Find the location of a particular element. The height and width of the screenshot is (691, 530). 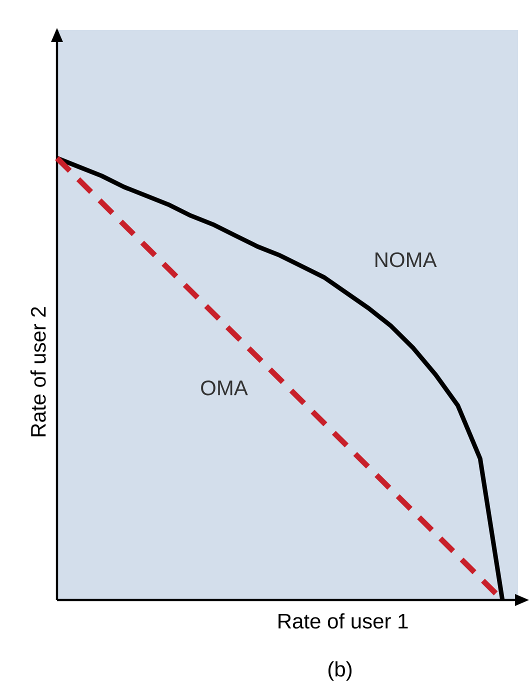

text: (b) is located at coordinates (340, 671).